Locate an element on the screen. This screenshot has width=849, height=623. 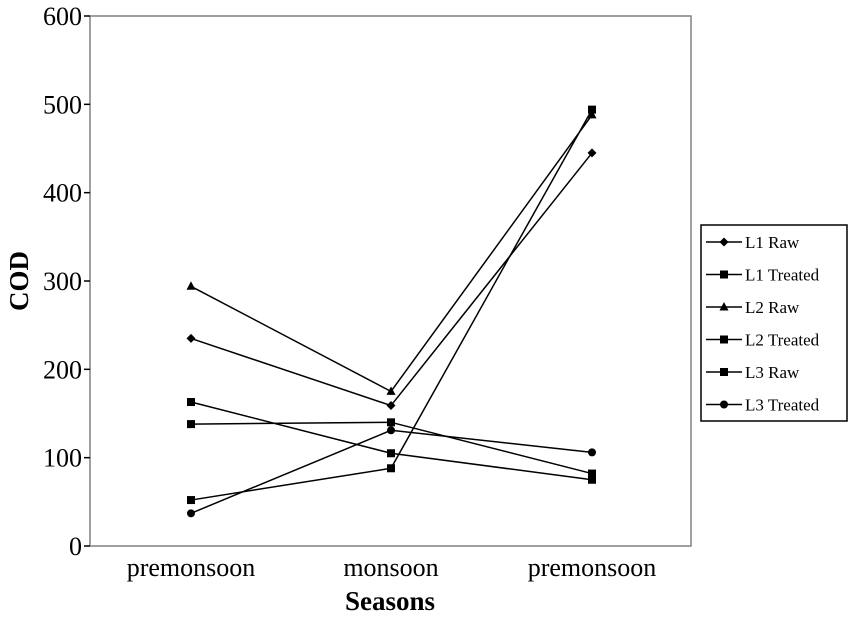
legend-entry: L3 Raw is located at coordinates (753, 372).